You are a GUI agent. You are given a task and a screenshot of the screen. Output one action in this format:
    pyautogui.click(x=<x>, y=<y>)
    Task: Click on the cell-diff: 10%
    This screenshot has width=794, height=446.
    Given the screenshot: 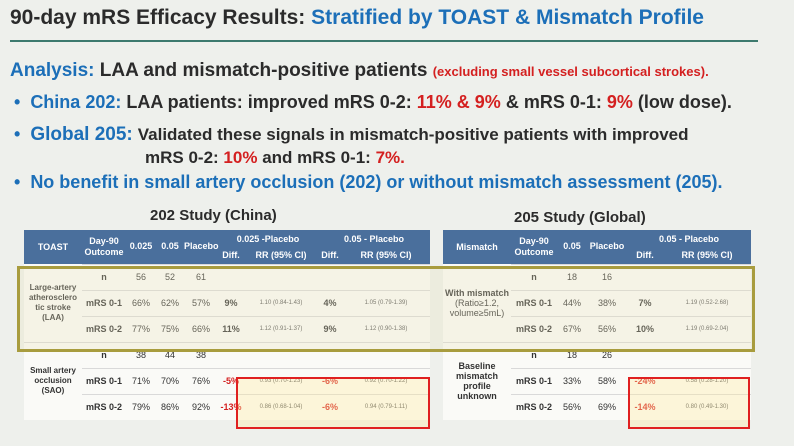 What is the action you would take?
    pyautogui.click(x=645, y=328)
    